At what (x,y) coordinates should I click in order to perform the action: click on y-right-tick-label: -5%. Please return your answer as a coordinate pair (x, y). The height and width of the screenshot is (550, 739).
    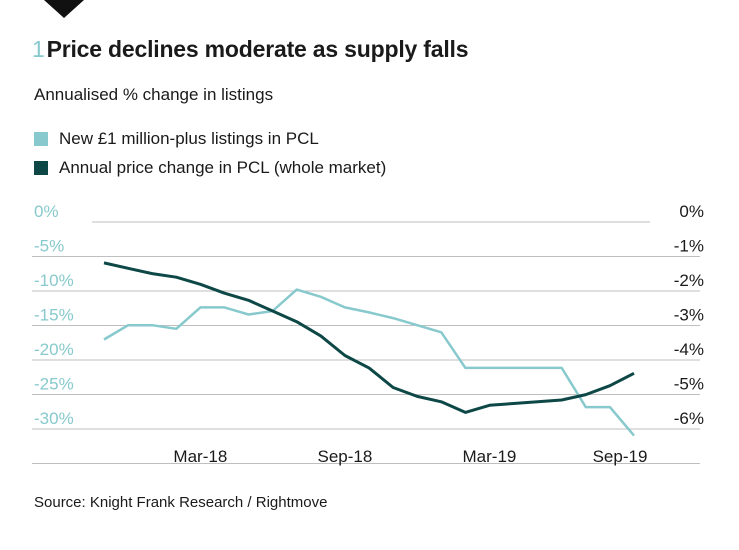
    Looking at the image, I should click on (689, 384).